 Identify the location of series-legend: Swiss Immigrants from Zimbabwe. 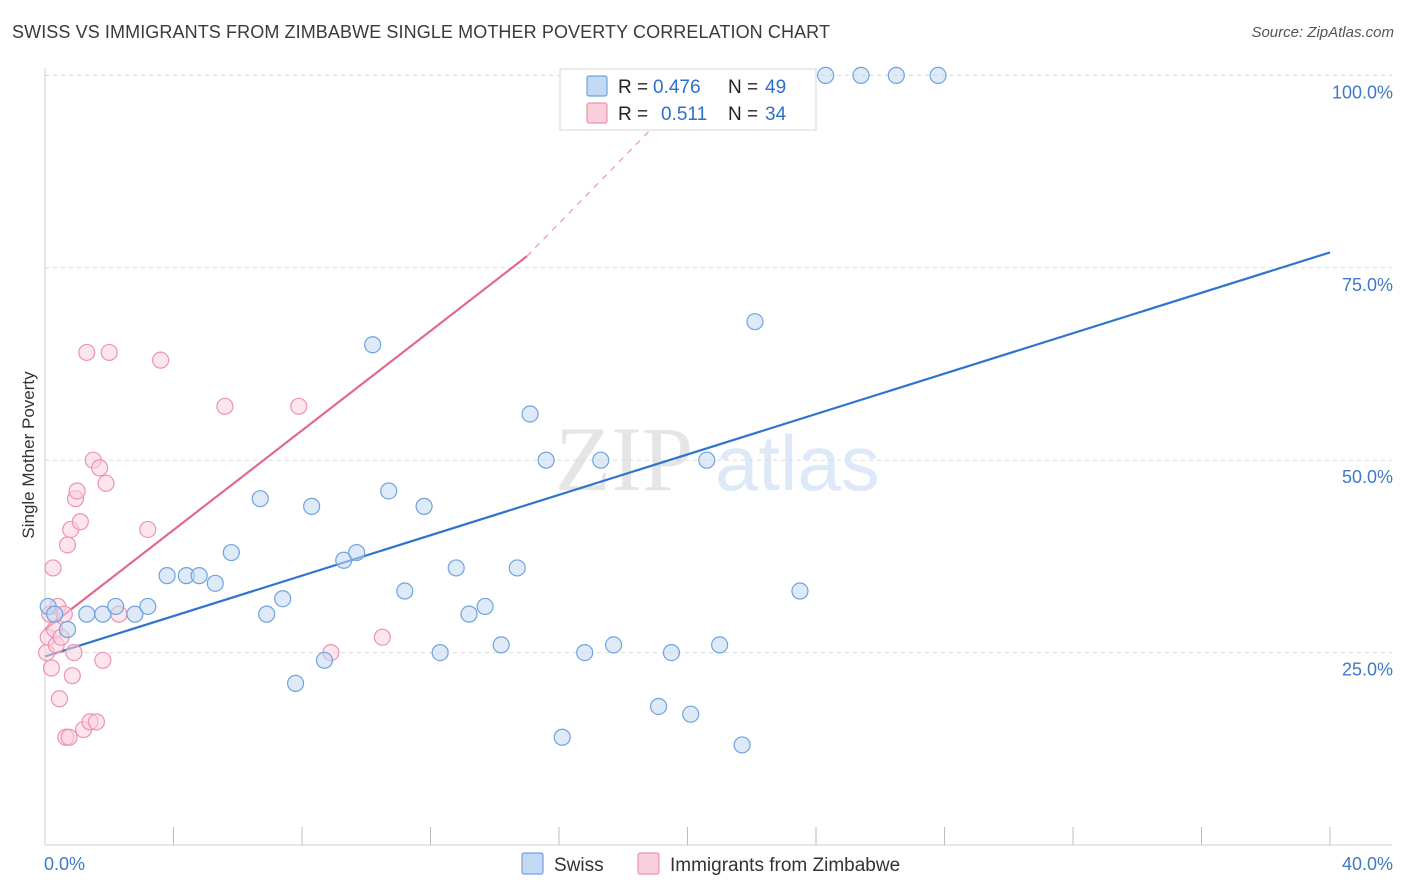
(710, 864).